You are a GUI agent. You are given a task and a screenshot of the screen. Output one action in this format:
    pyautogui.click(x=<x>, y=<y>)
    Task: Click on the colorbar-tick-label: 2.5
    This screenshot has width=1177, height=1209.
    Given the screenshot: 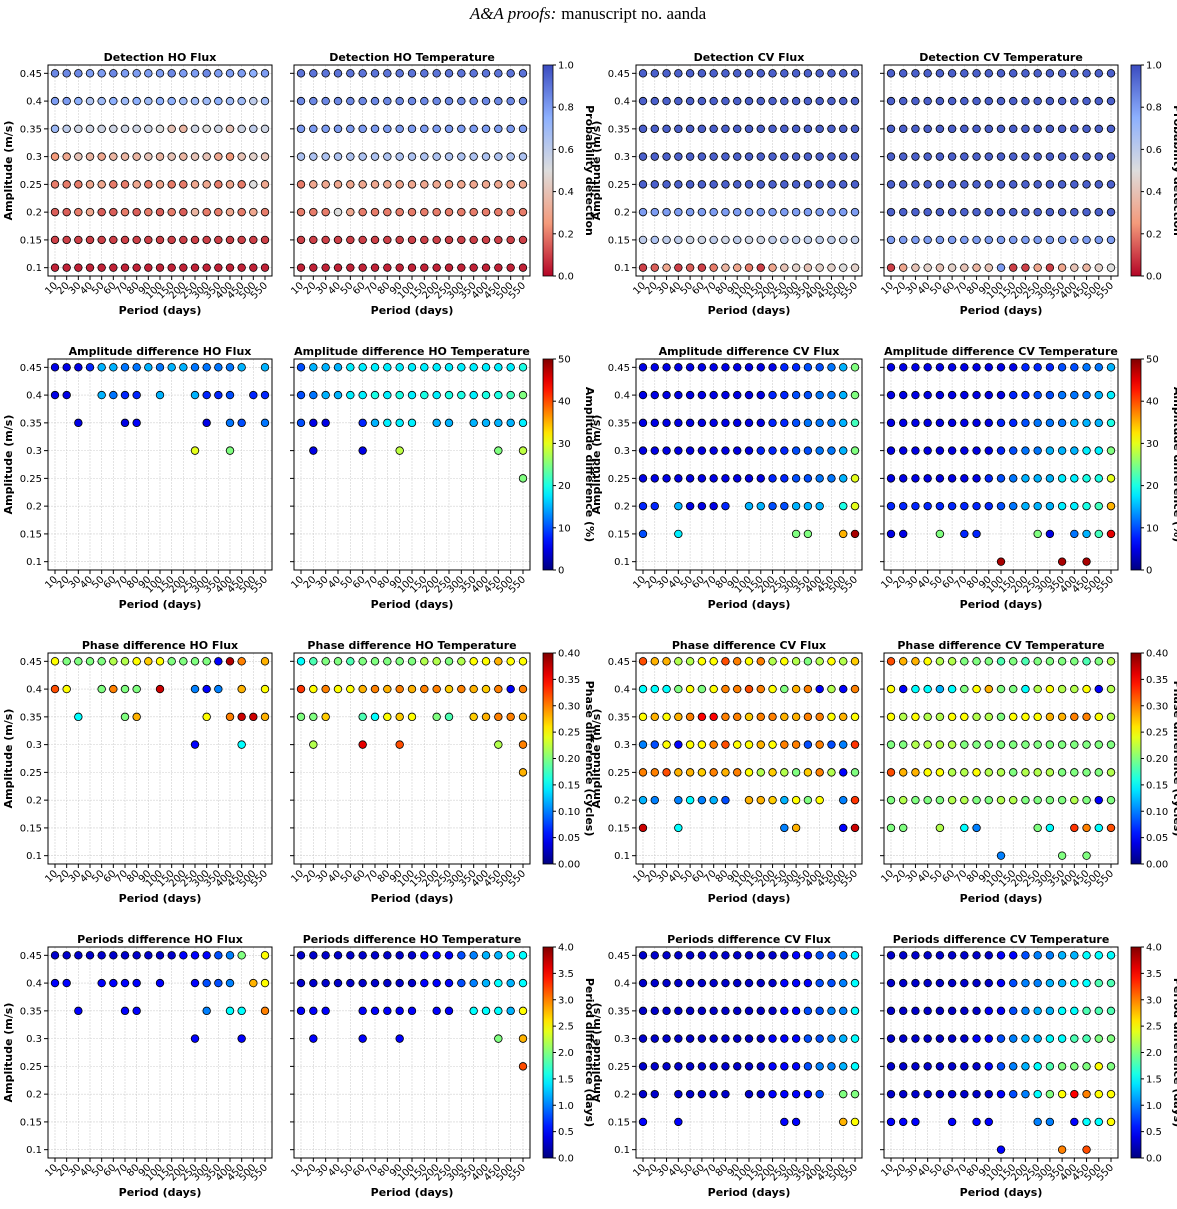 What is the action you would take?
    pyautogui.click(x=1154, y=1027)
    